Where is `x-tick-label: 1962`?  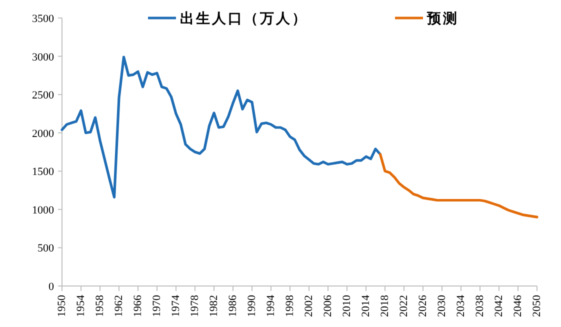 x-tick-label: 1962 is located at coordinates (119, 306).